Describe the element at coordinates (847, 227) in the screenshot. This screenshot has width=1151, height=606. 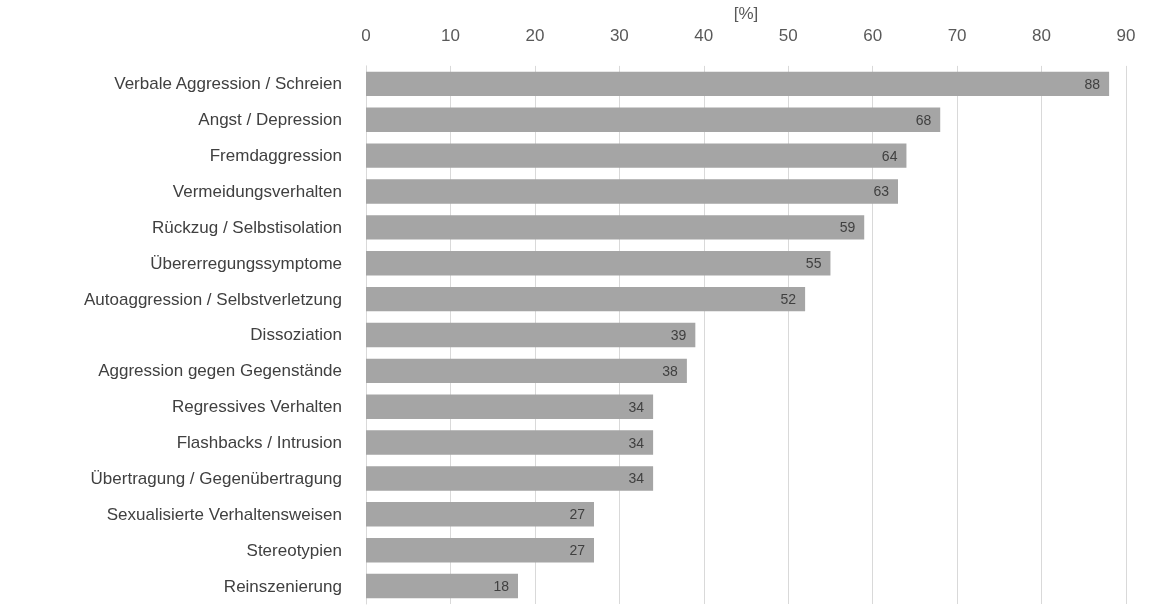
I see `data-label: 59` at that location.